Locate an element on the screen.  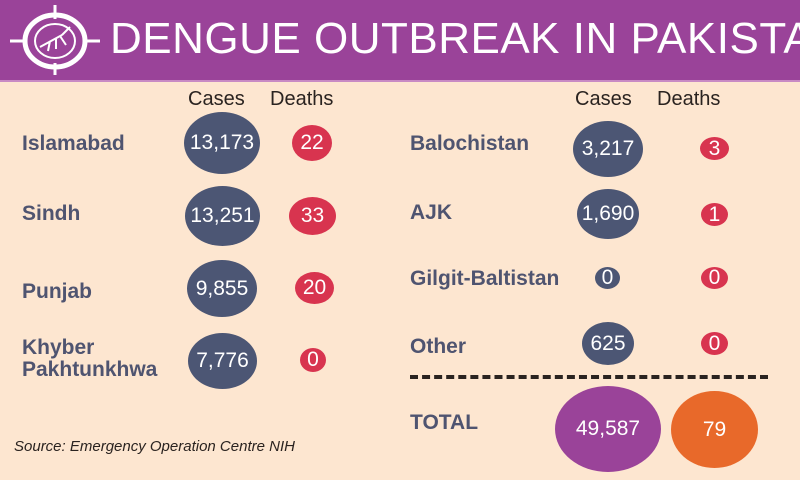
deaths-bubble: 1 is located at coordinates (714, 214).